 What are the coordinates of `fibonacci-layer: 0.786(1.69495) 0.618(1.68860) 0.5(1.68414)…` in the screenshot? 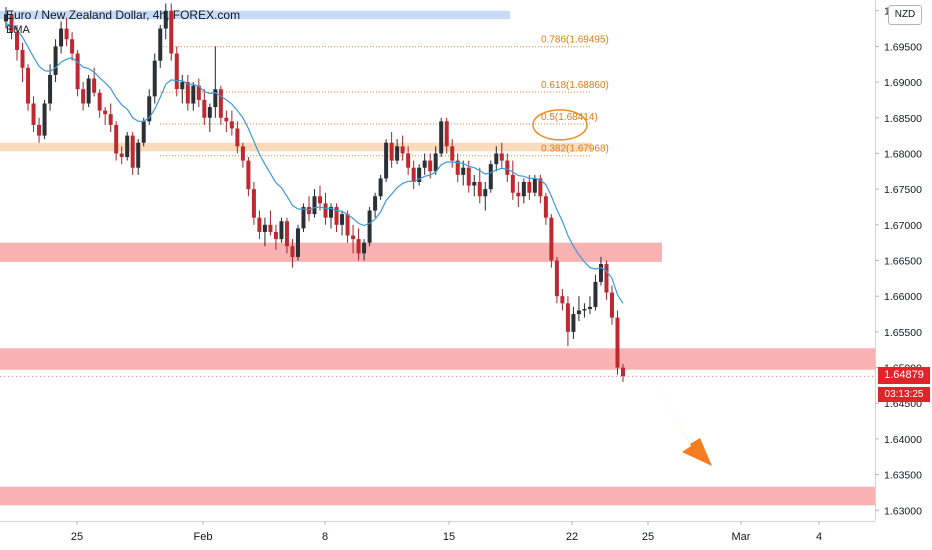 It's located at (384, 96).